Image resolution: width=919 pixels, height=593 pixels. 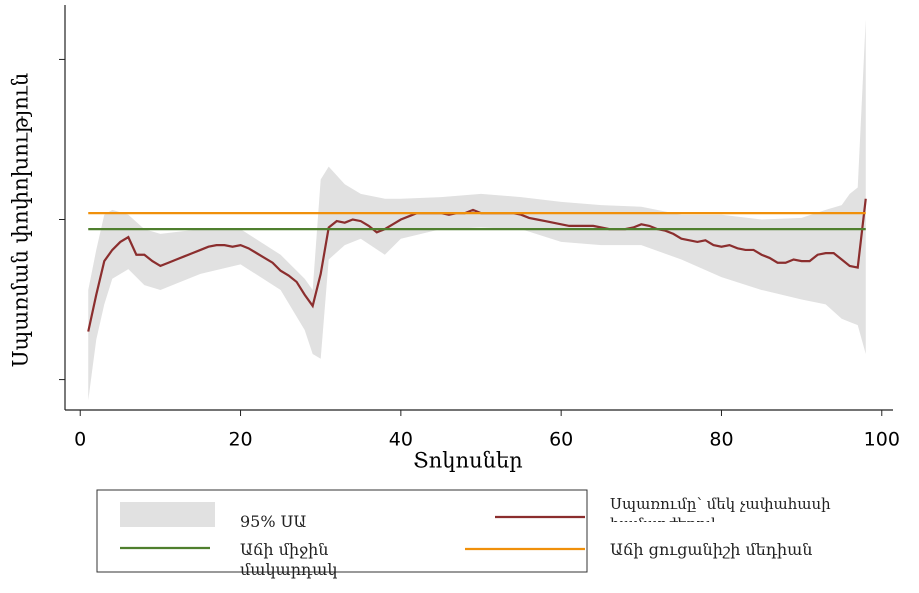 What do you see at coordinates (711, 549) in the screenshot?
I see `legend-label: Աճի ցուցանիշի մեդիան` at bounding box center [711, 549].